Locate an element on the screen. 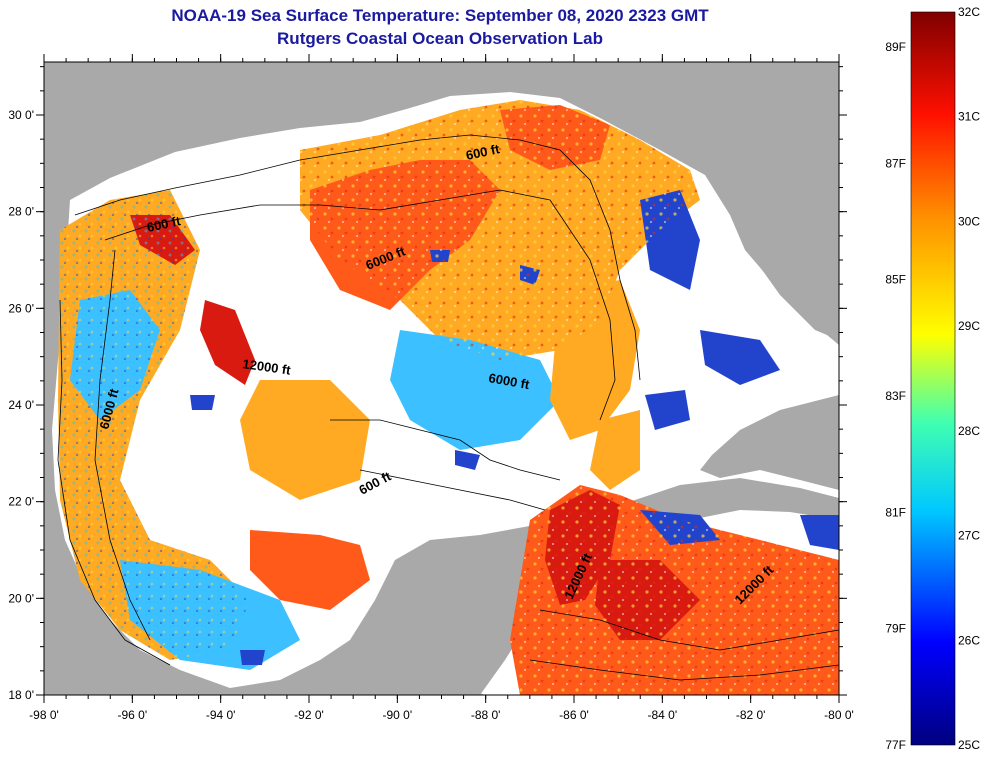 The width and height of the screenshot is (992, 761). colorbar-celsius-label: 25C is located at coordinates (969, 745).